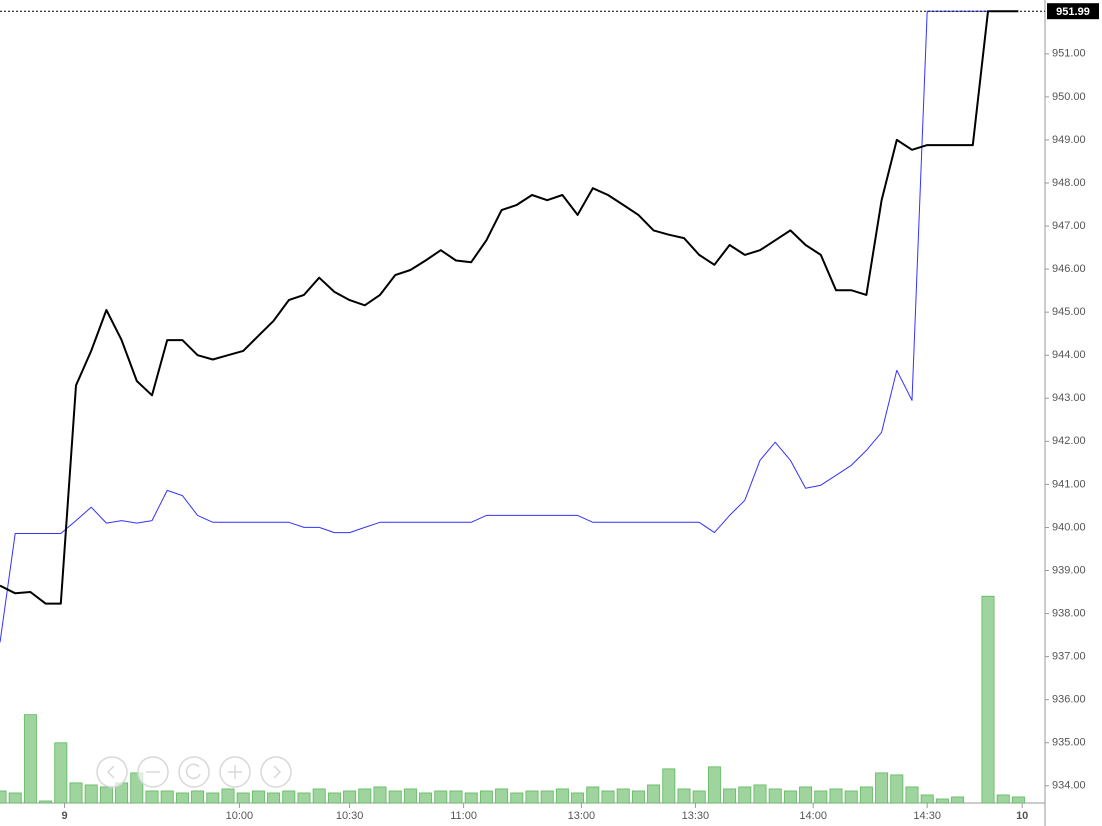 Image resolution: width=1102 pixels, height=826 pixels. Describe the element at coordinates (1069, 226) in the screenshot. I see `y-tick-label: 947.00` at that location.